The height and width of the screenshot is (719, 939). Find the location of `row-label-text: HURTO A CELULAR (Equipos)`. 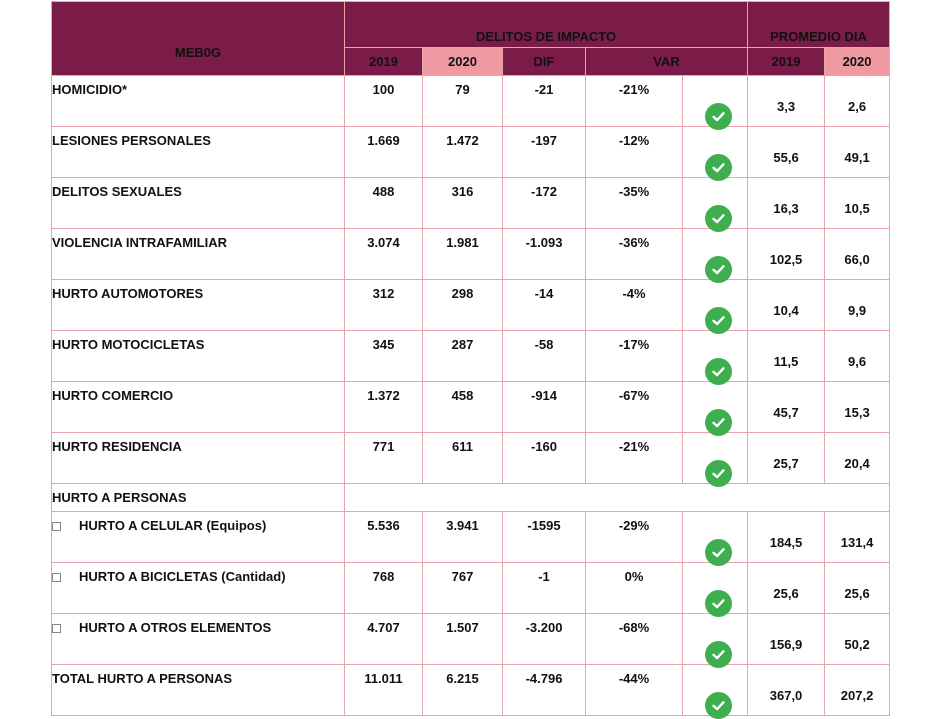

row-label-text: HURTO A CELULAR (Equipos) is located at coordinates (173, 525).